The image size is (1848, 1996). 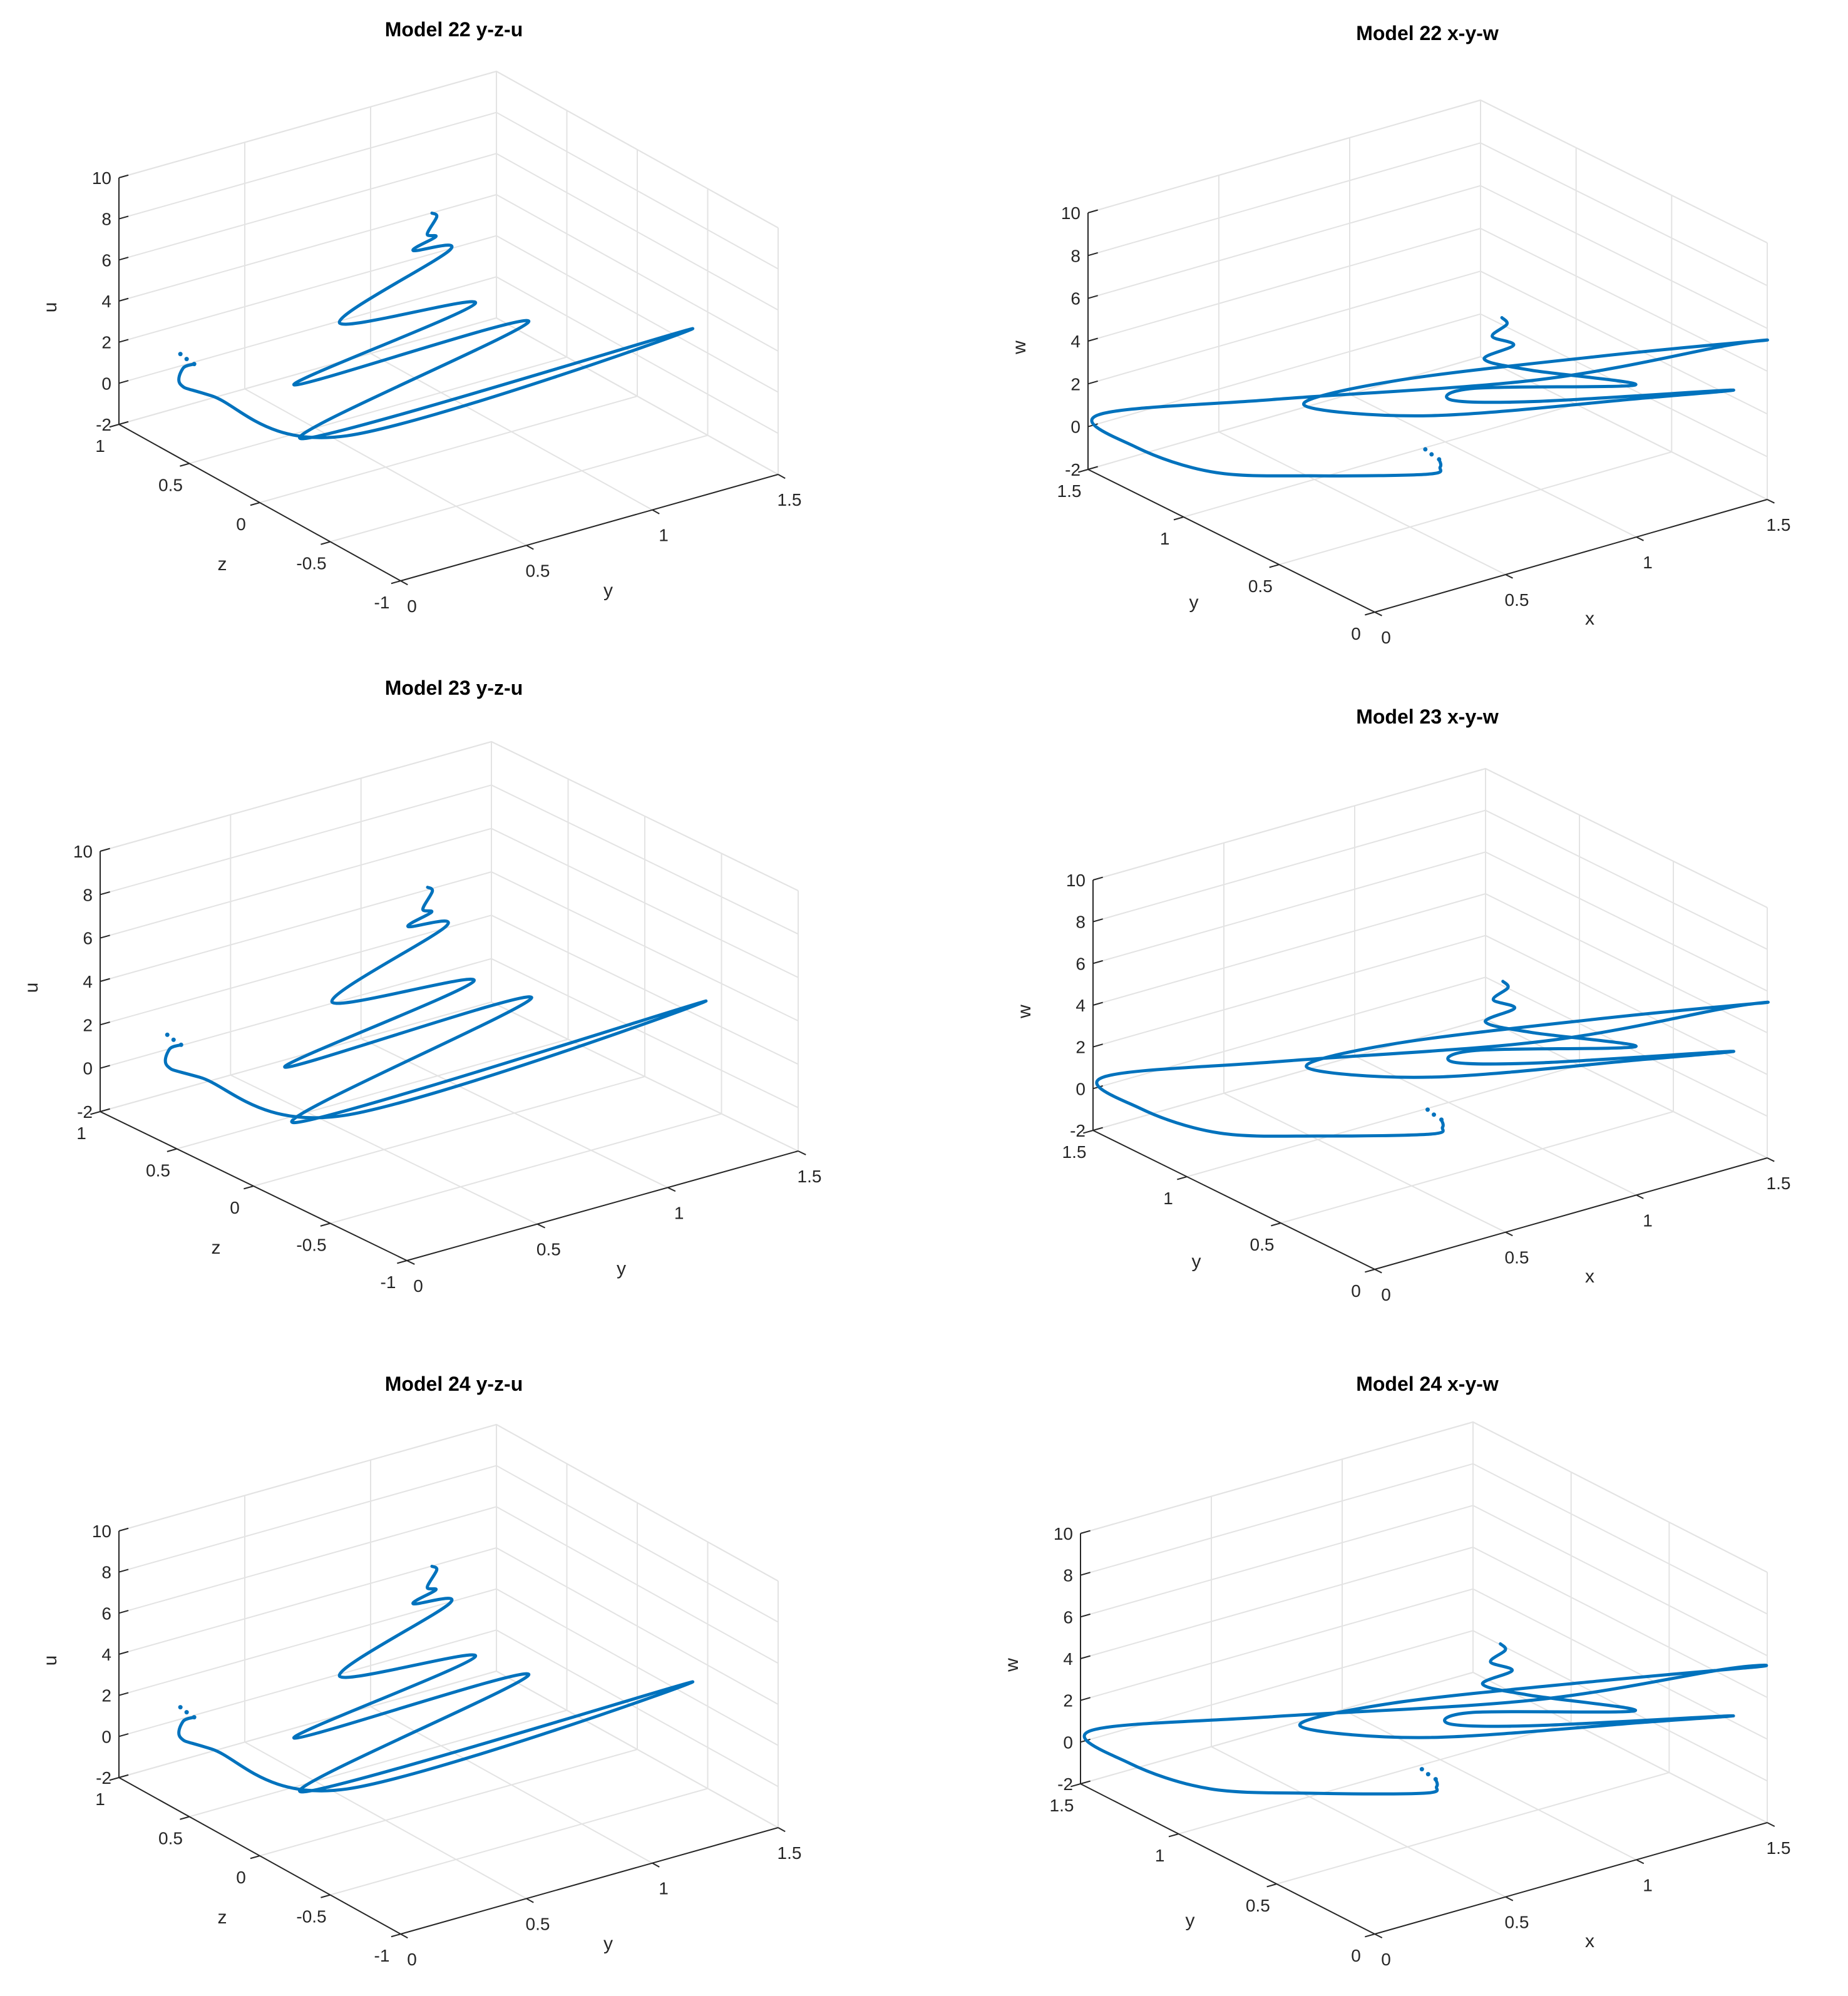 I want to click on x-tick-label: 0.5, so click(x=1517, y=600).